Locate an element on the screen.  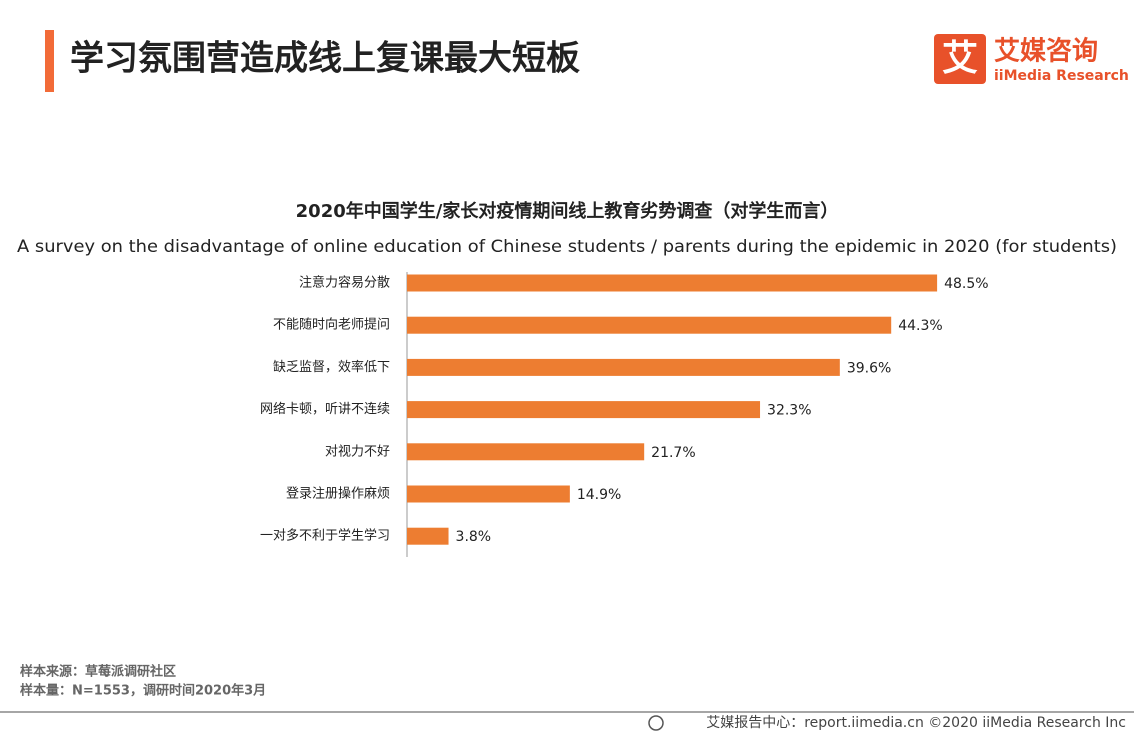
category-label: 一对多不利于学生学习 is located at coordinates (325, 536).